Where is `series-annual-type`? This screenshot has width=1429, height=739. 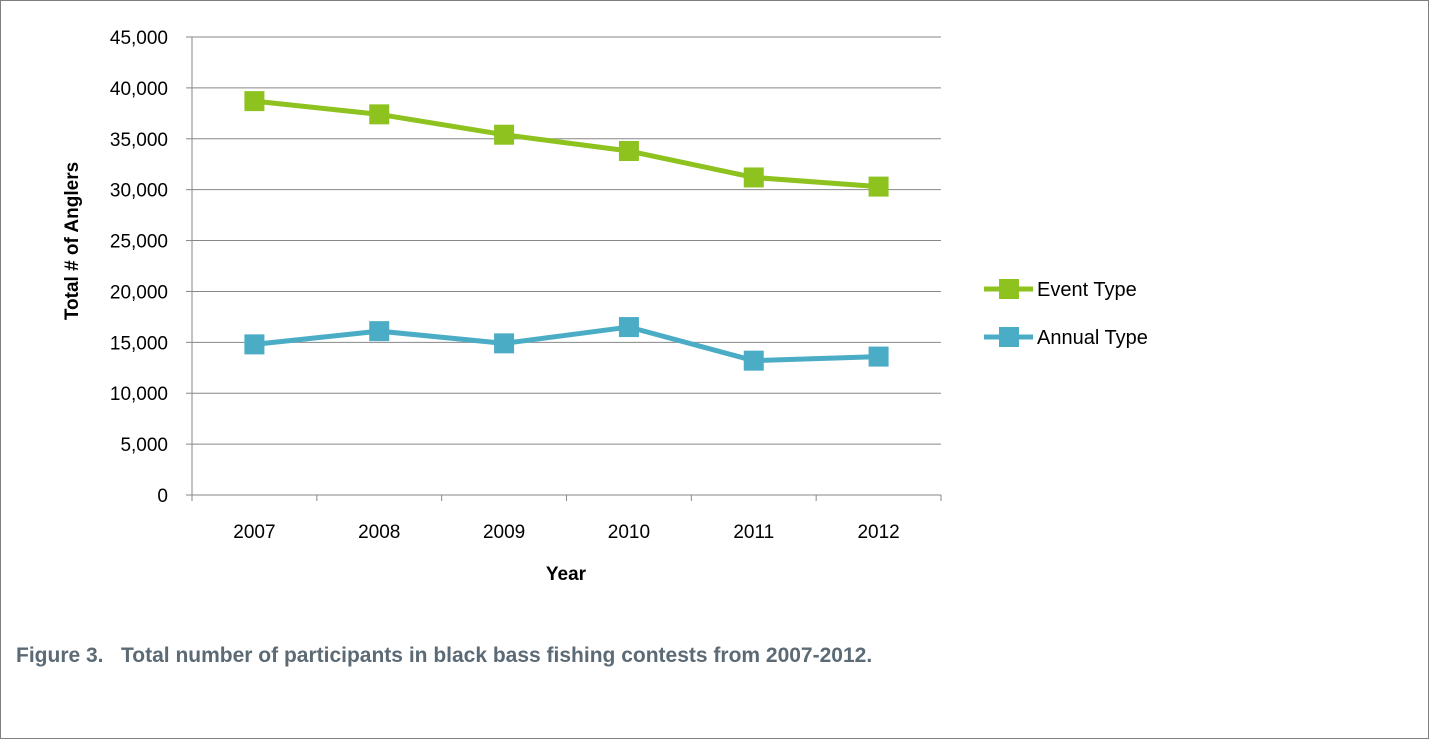 series-annual-type is located at coordinates (566, 344).